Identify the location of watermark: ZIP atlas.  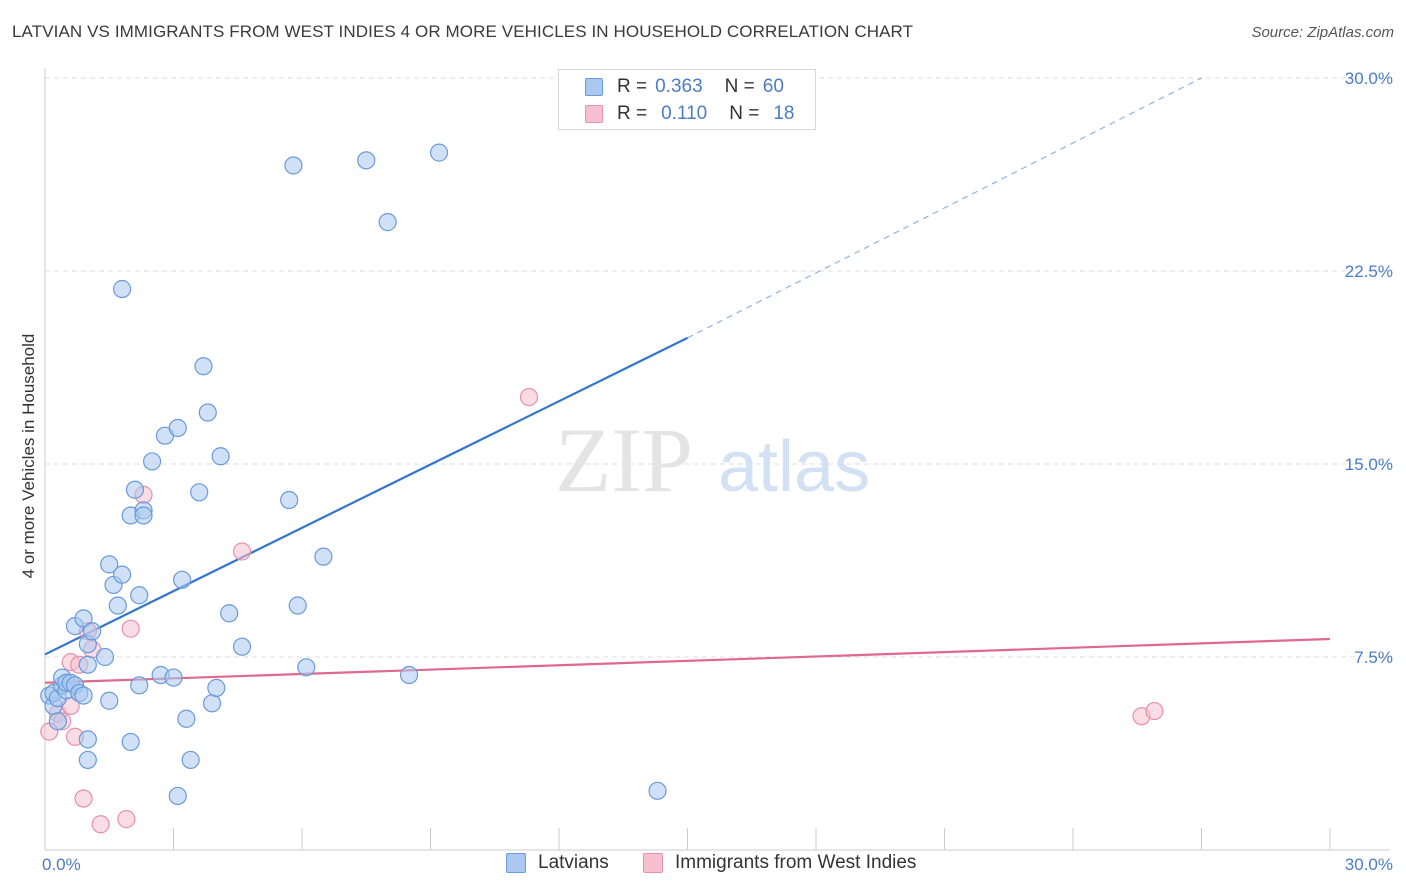
(712, 460).